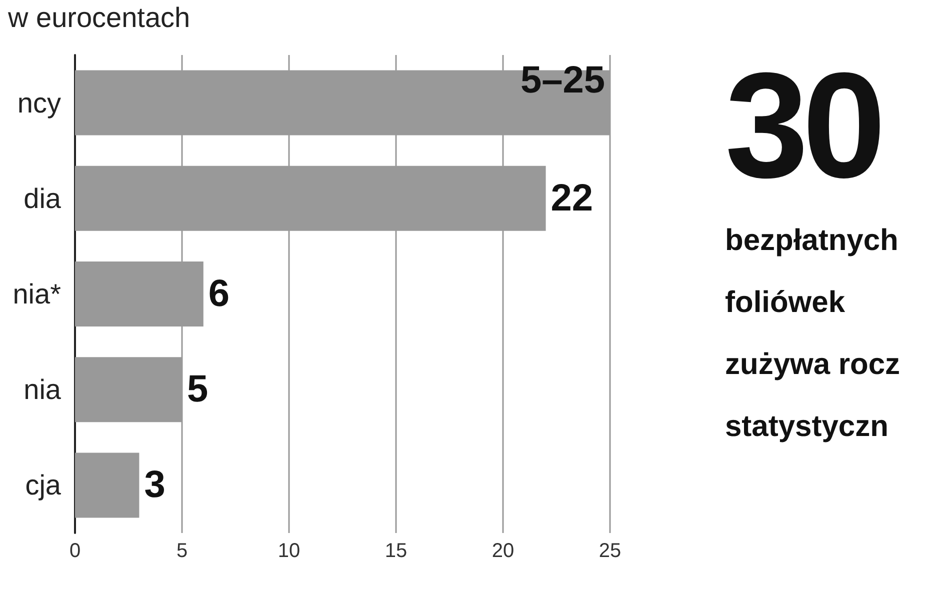  Describe the element at coordinates (813, 365) in the screenshot. I see `text: zużywa rocz` at that location.